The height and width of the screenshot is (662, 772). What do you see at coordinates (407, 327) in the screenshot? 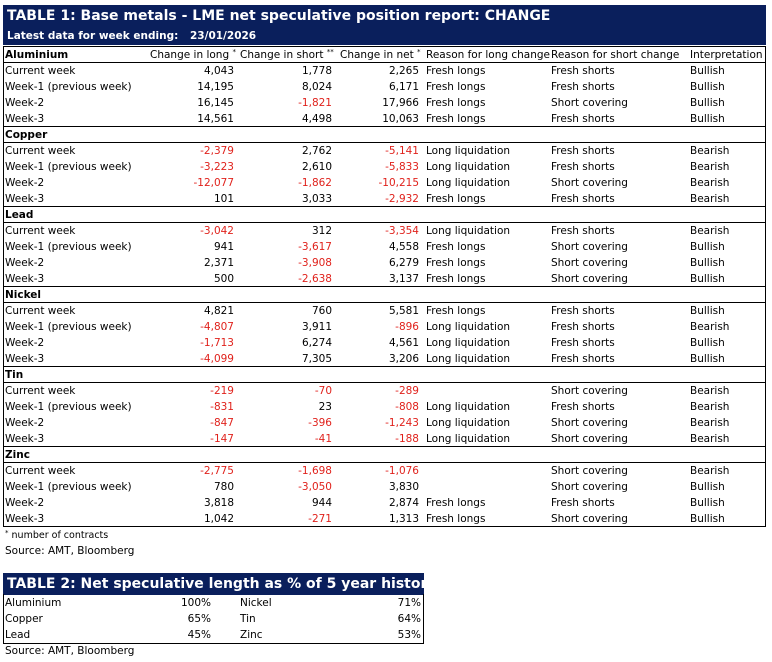
I see `cell: -896` at bounding box center [407, 327].